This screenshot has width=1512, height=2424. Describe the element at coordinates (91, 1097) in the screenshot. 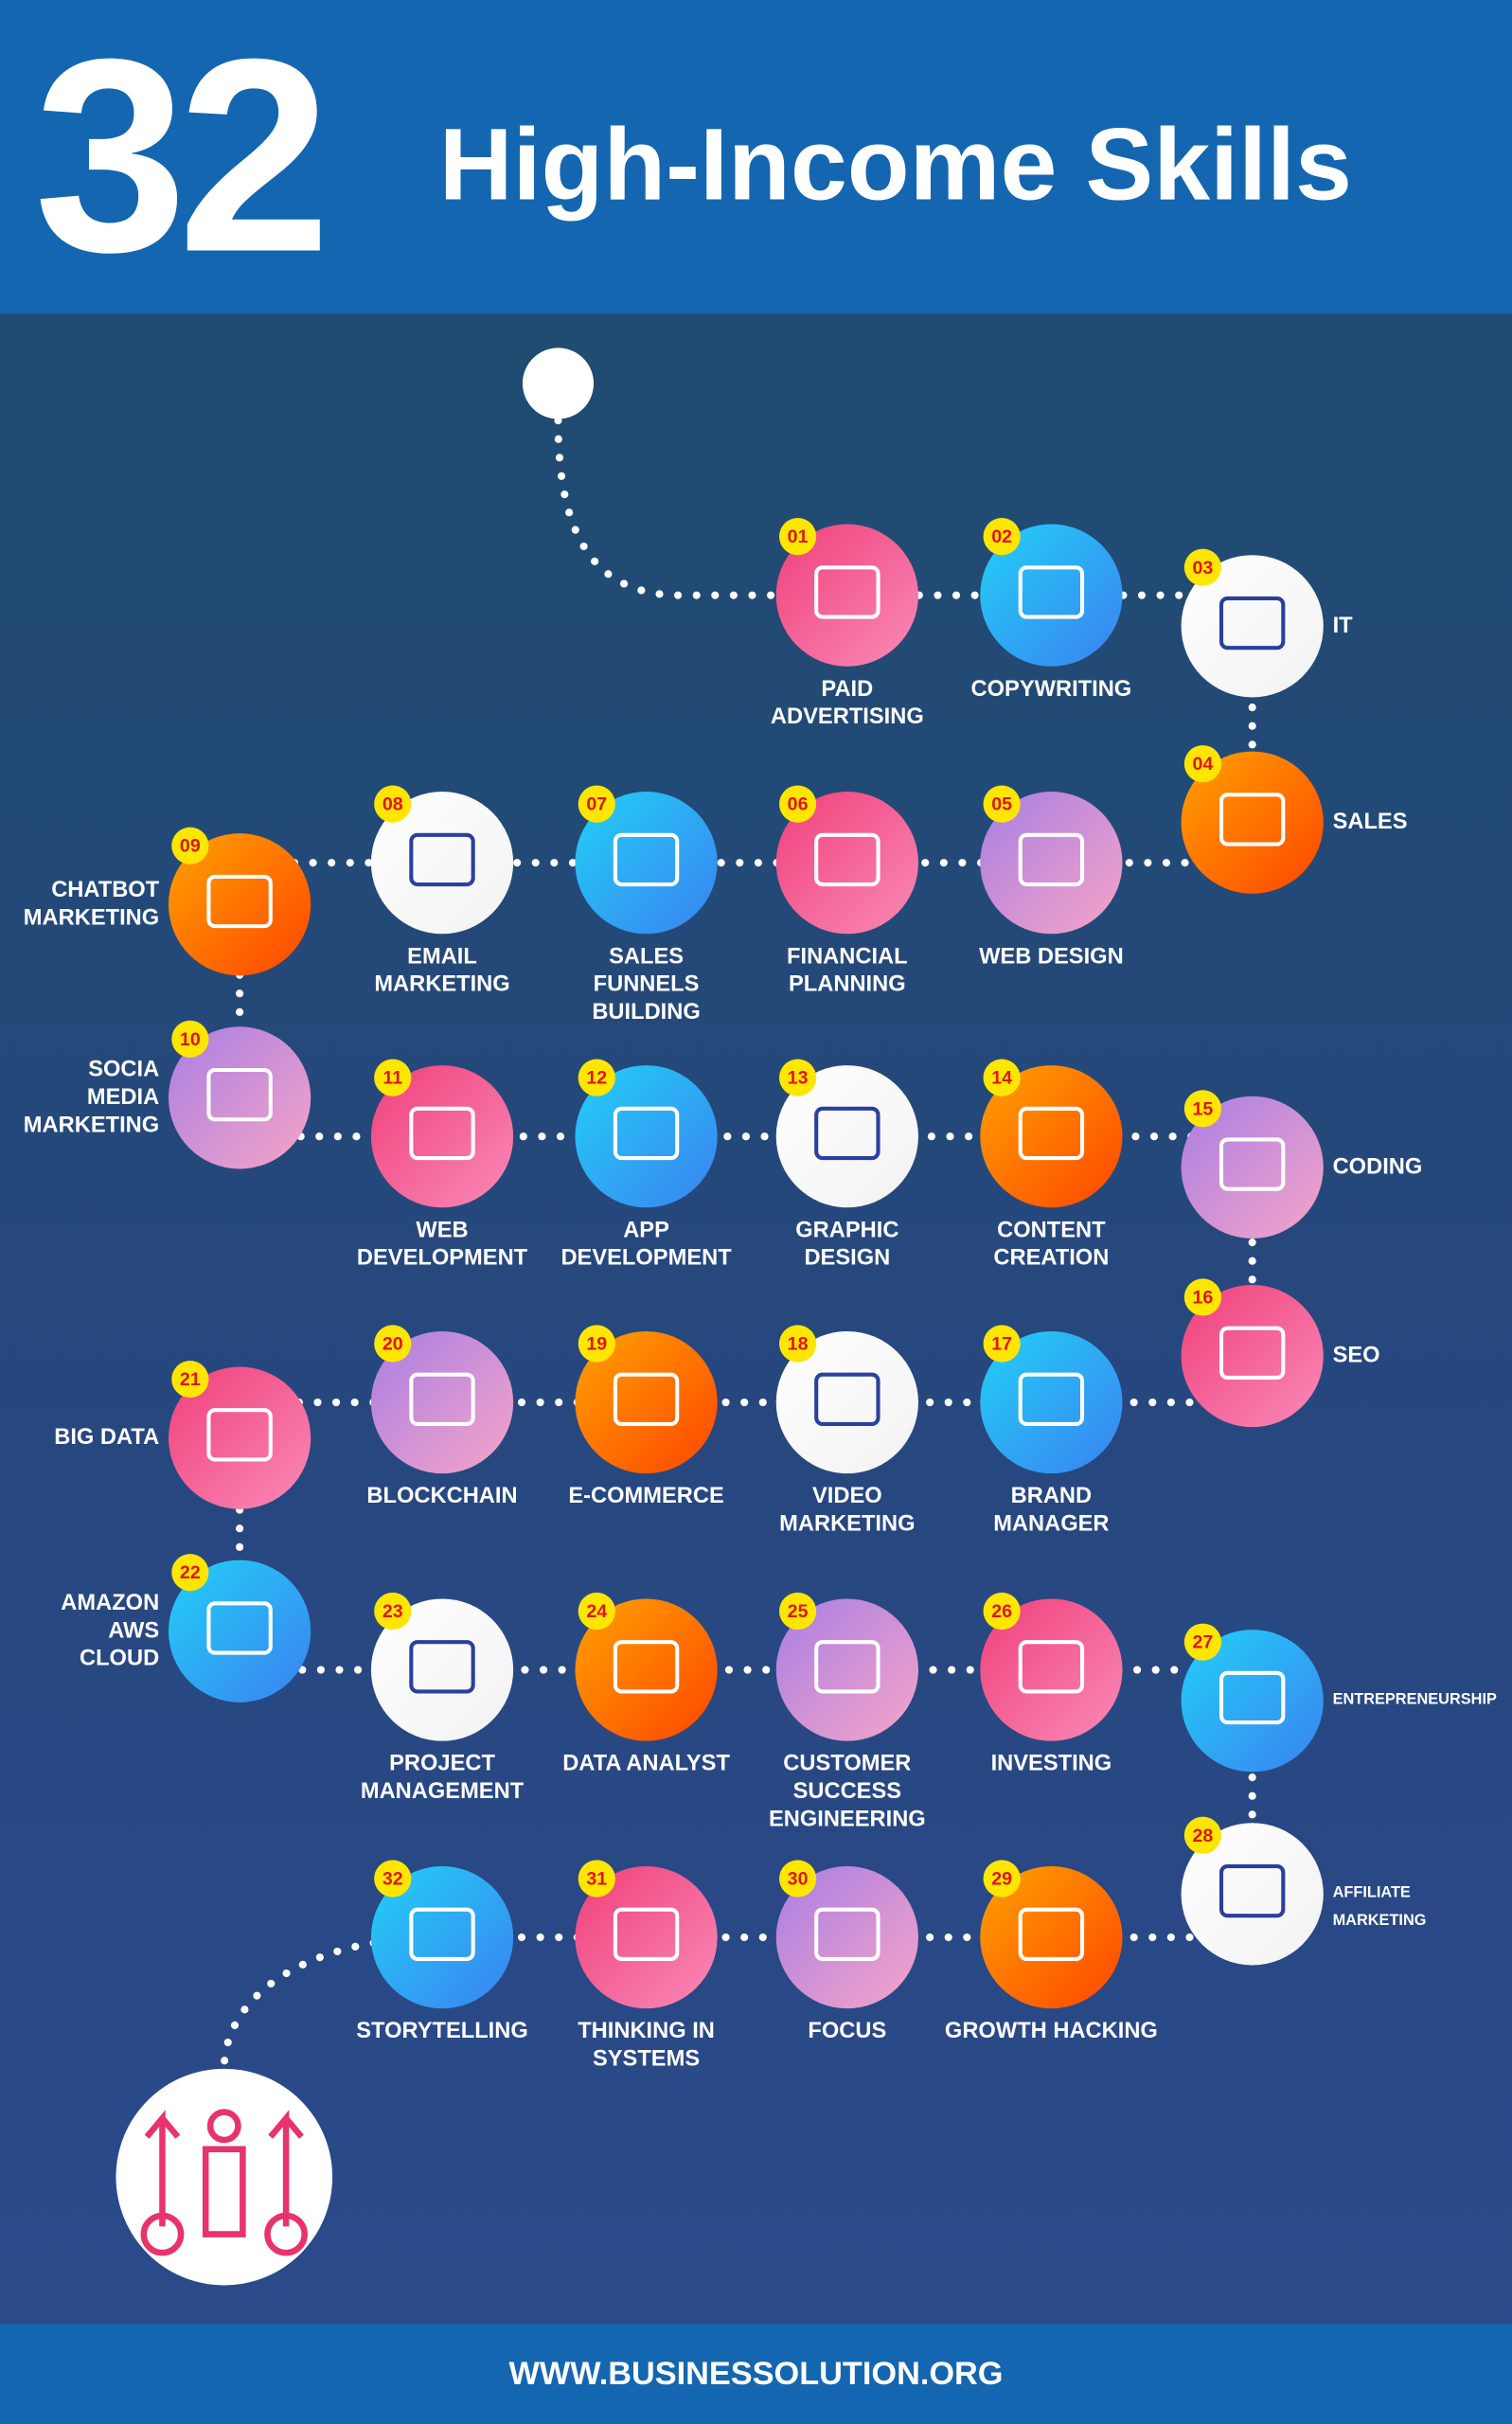

I see `skill-label: SOCIA MEDIA MARKETING` at that location.